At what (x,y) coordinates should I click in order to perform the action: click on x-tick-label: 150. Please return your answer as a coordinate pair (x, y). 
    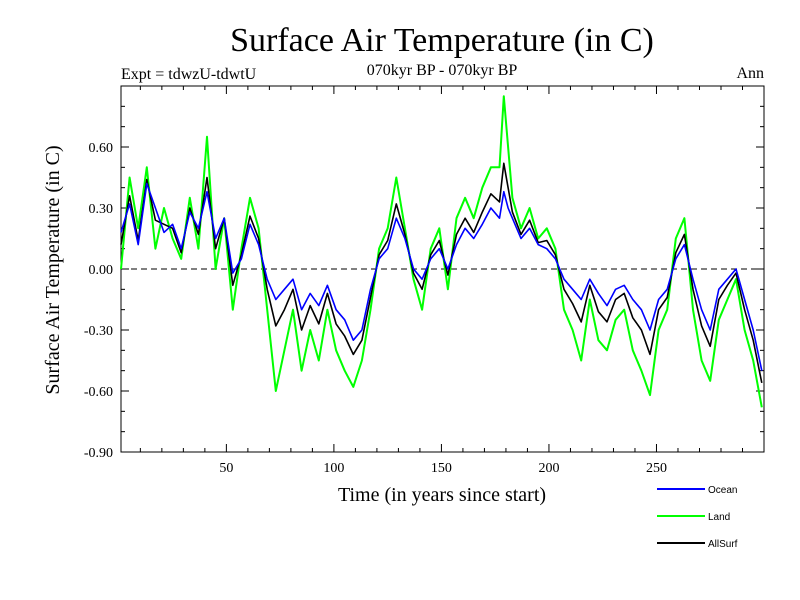
    Looking at the image, I should click on (441, 468).